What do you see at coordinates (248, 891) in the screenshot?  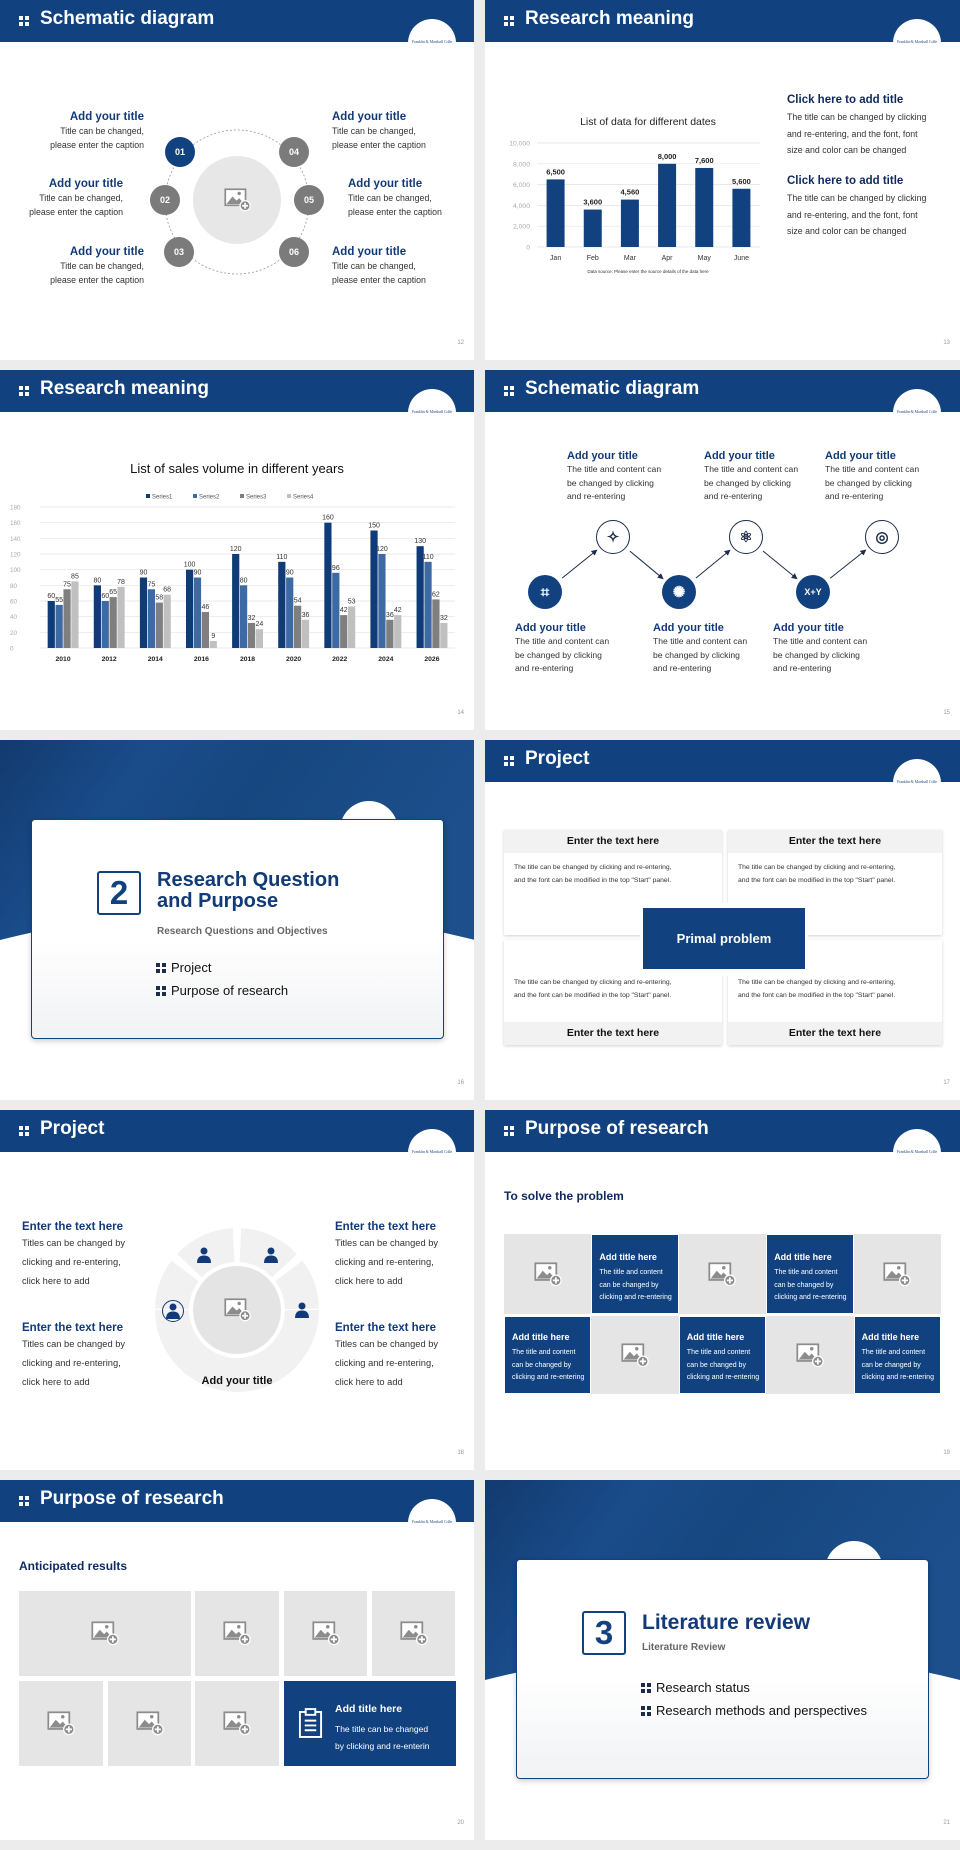 I see `section-title: Research Question and Purpose` at bounding box center [248, 891].